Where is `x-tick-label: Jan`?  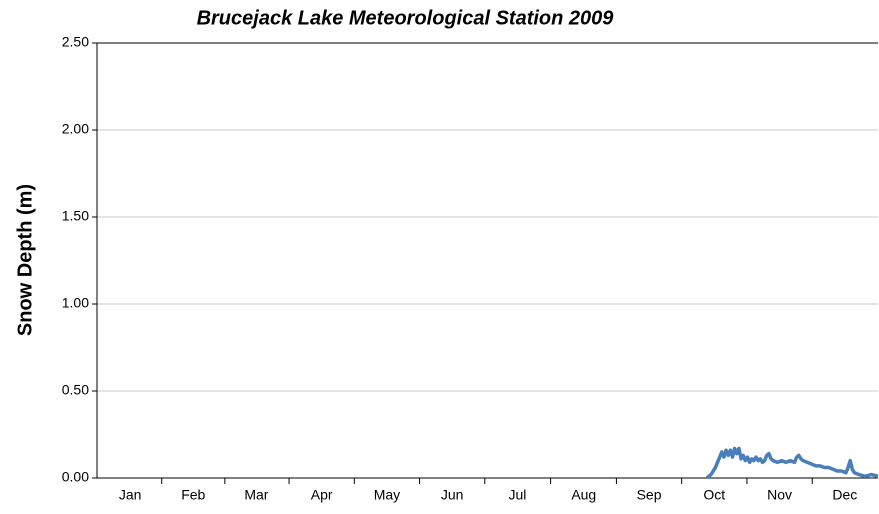 x-tick-label: Jan is located at coordinates (130, 495).